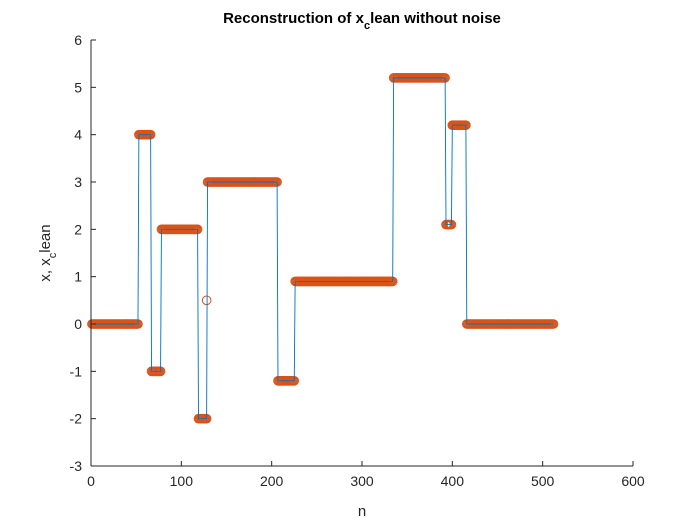 Image resolution: width=700 pixels, height=530 pixels. What do you see at coordinates (543, 481) in the screenshot?
I see `x-tick-label: 500` at bounding box center [543, 481].